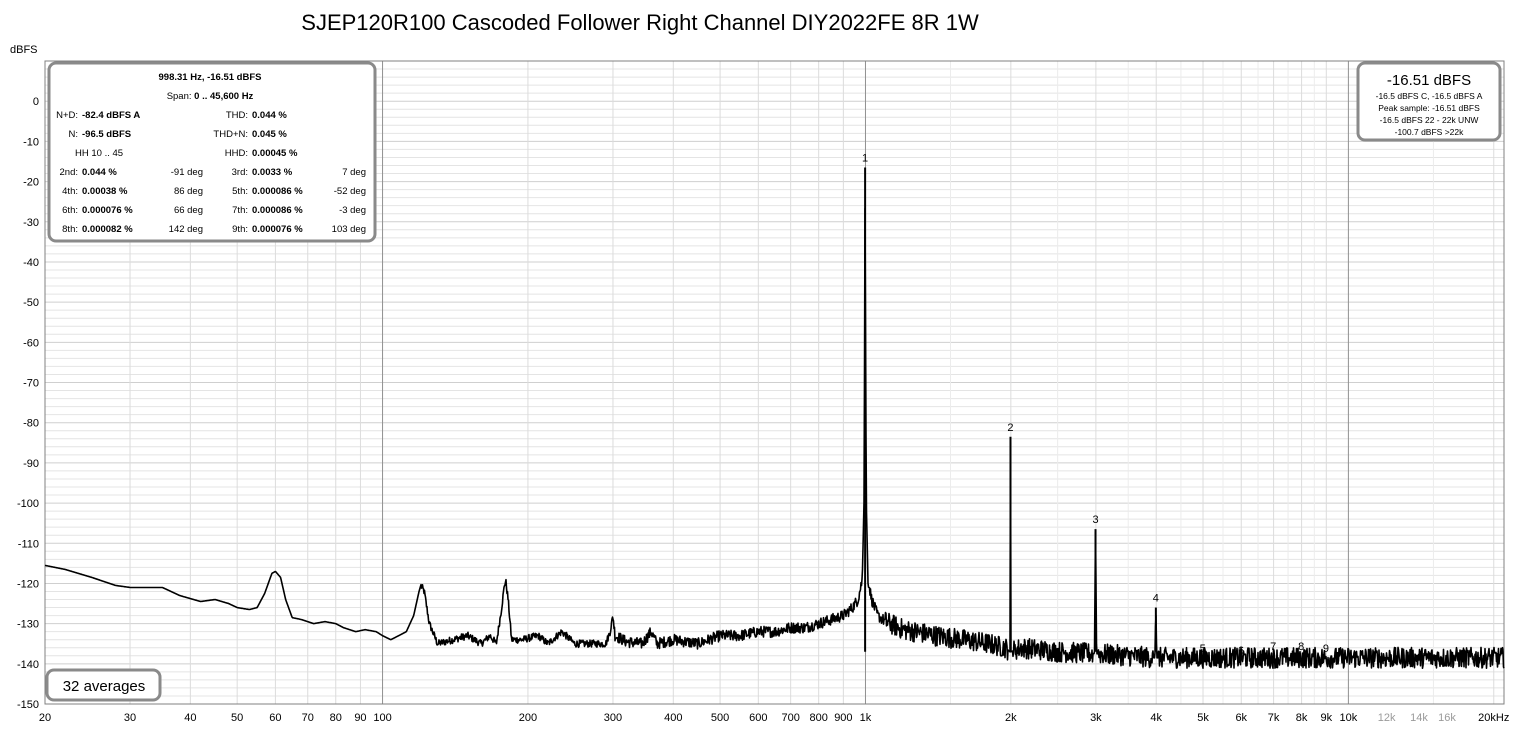 This screenshot has width=1526, height=729. I want to click on x-tick-label: 40, so click(190, 718).